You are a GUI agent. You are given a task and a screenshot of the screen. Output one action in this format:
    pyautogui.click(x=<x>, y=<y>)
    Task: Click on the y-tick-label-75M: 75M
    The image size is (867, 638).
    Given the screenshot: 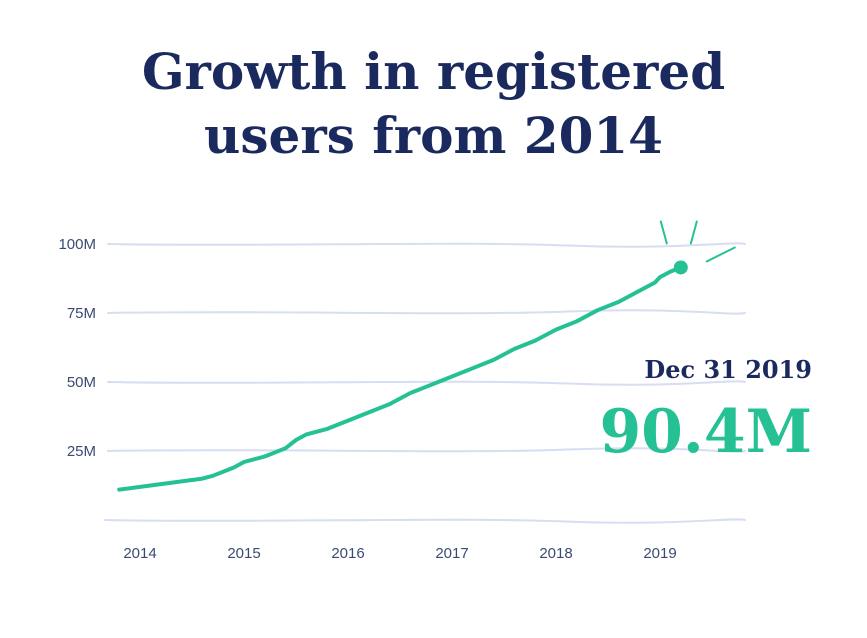 What is the action you would take?
    pyautogui.click(x=81, y=313)
    